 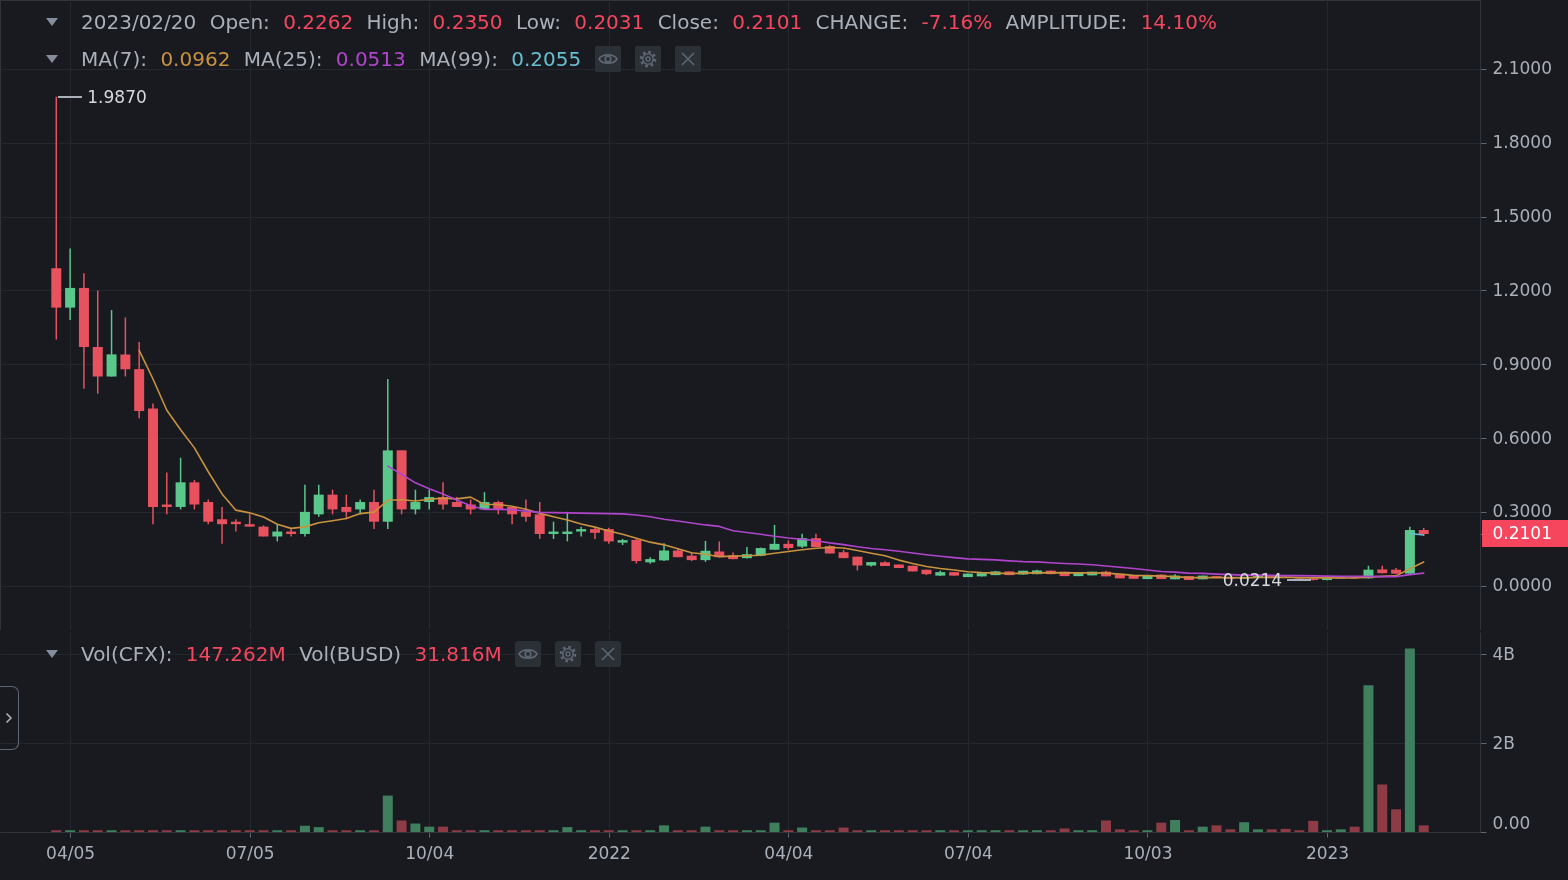 What do you see at coordinates (1522, 511) in the screenshot?
I see `y-tick-label: 0.3000` at bounding box center [1522, 511].